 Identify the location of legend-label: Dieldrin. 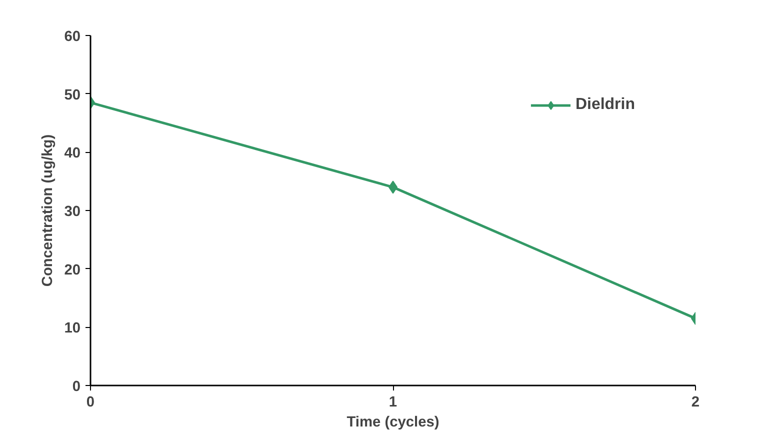
(605, 105).